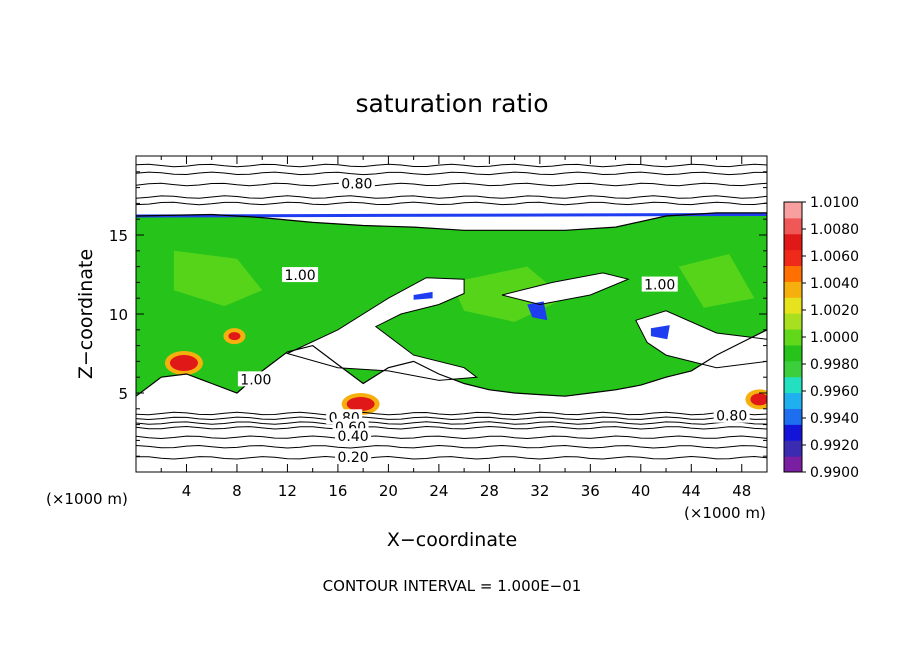  I want to click on x-unit-right: (×1000 m), so click(725, 513).